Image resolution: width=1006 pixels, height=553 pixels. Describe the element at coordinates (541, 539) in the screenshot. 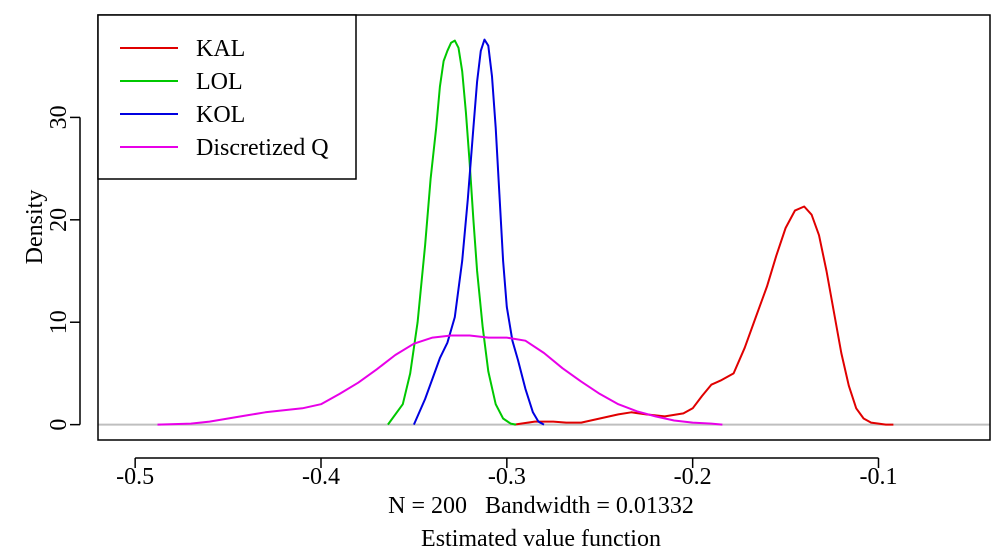

I see `x-axis-caption: Estimated value function` at that location.